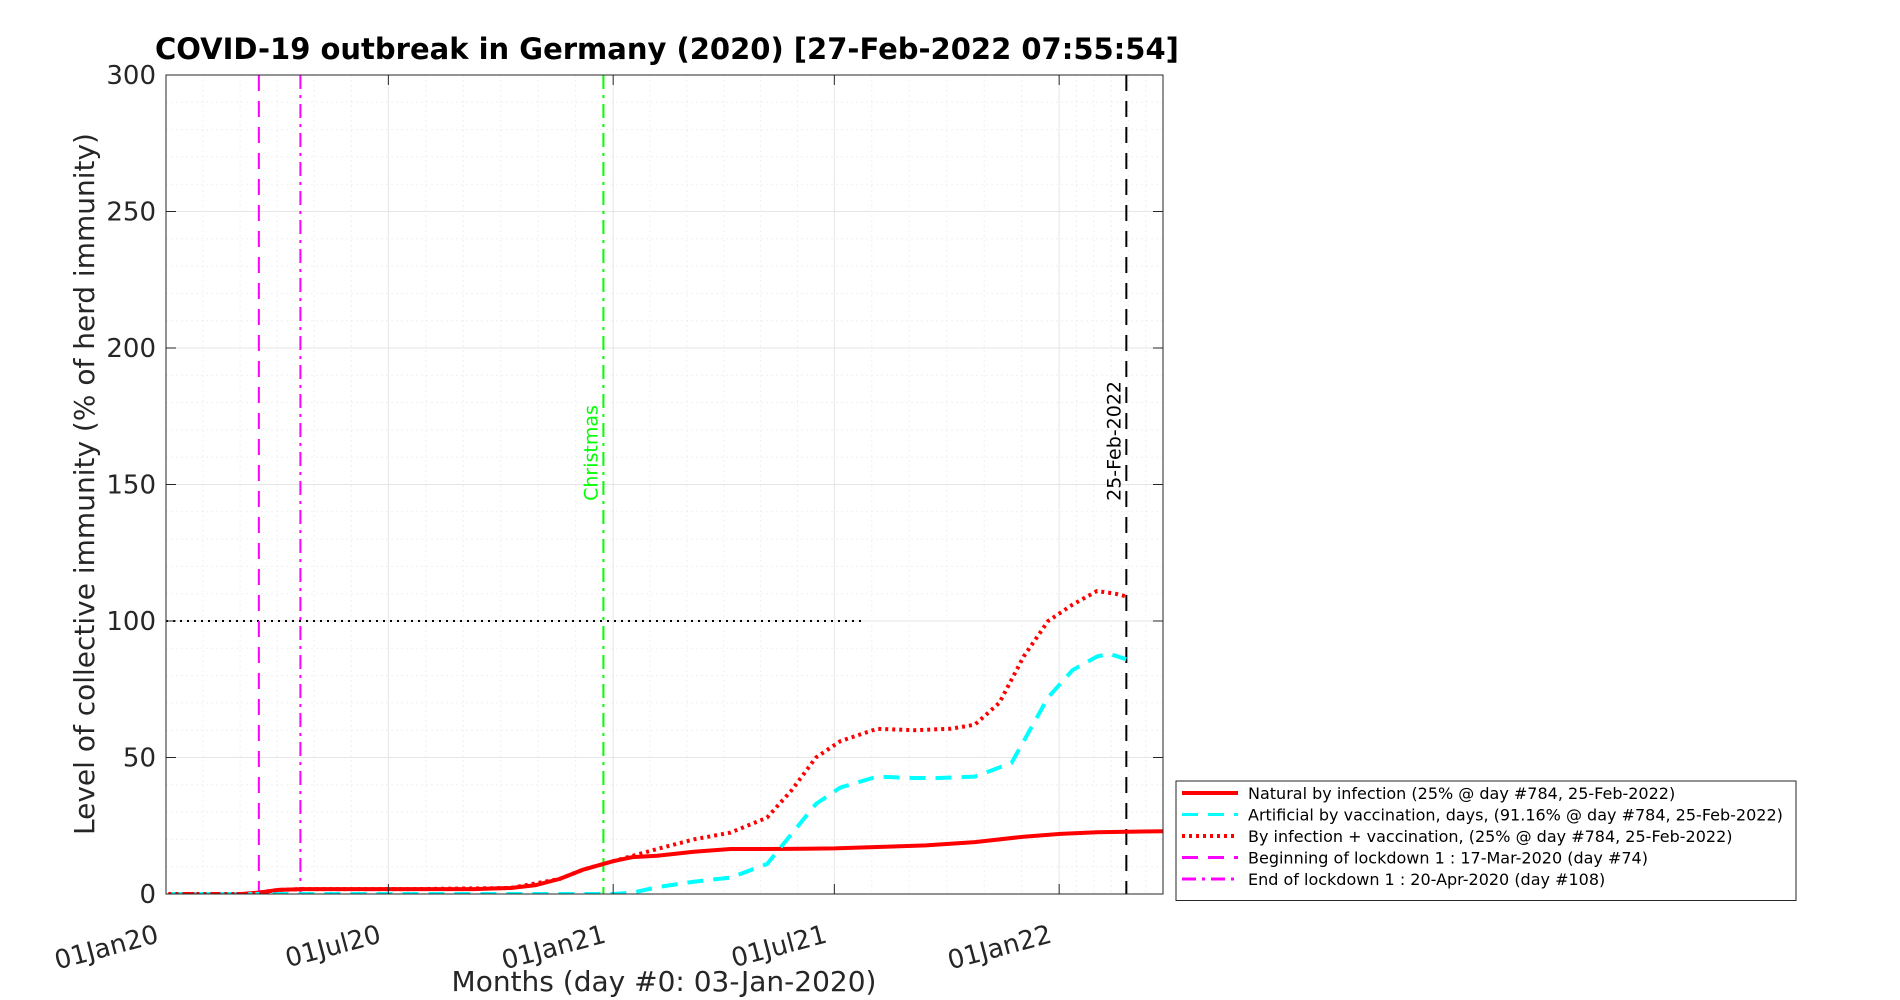 This screenshot has width=1900, height=1000. Describe the element at coordinates (131, 486) in the screenshot. I see `y-tick-label: 150` at that location.